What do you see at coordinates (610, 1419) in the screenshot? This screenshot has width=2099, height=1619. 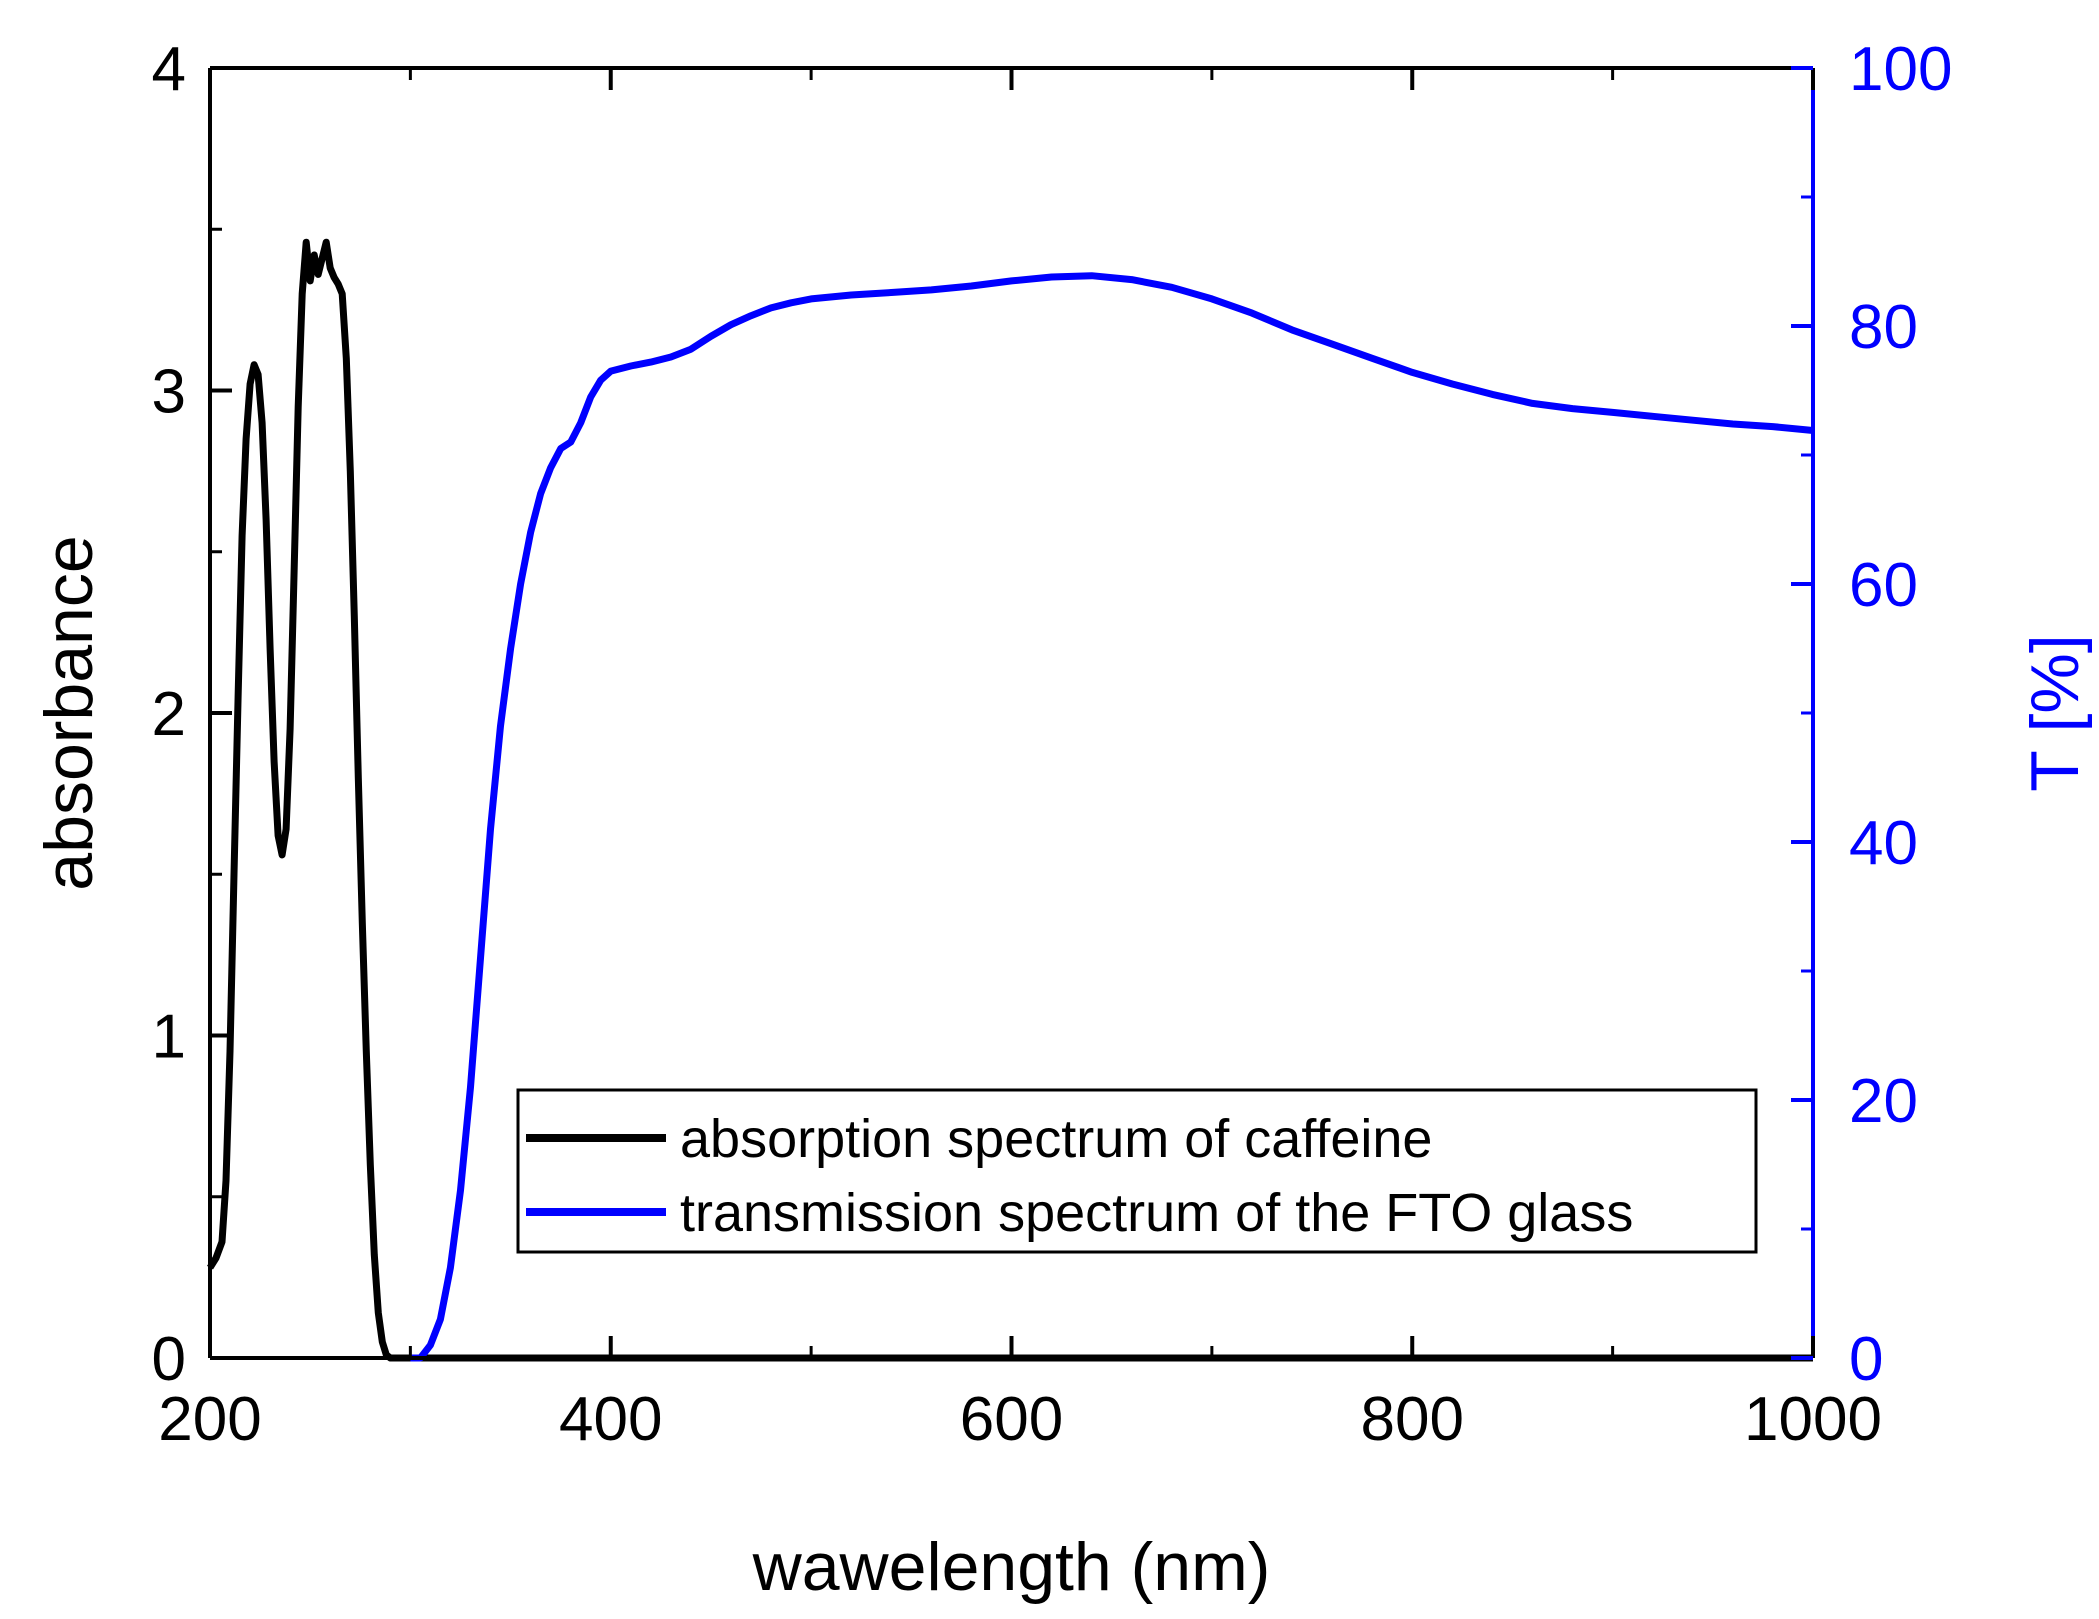 I see `x-tick-label: 400` at bounding box center [610, 1419].